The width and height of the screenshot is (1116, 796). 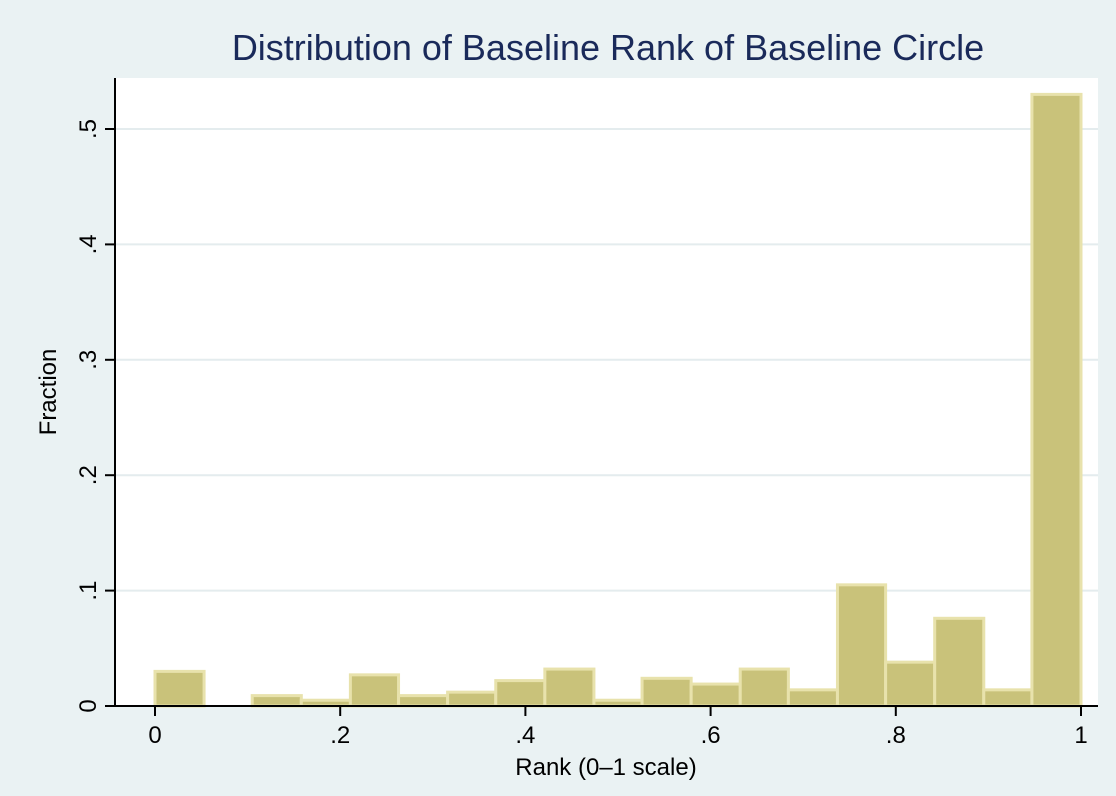 What do you see at coordinates (95, 416) in the screenshot?
I see `y-axis-ticks: 0 .1 .2 .3 .4 .5` at bounding box center [95, 416].